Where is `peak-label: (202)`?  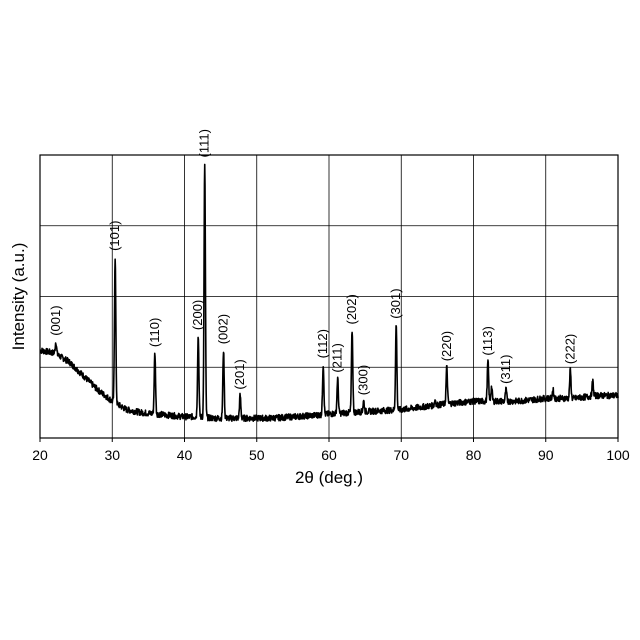 peak-label: (202) is located at coordinates (351, 309).